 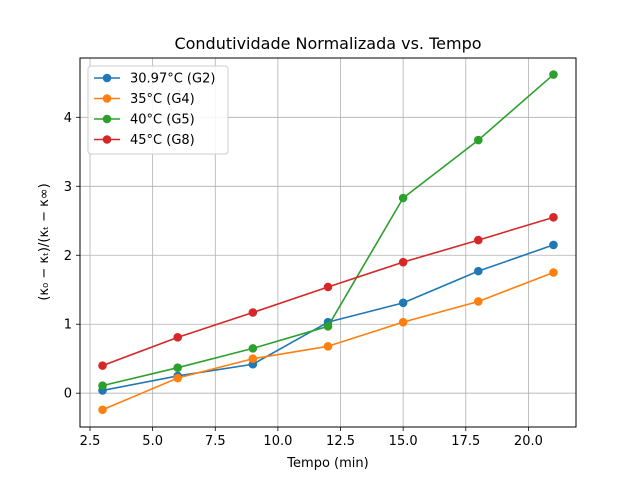 I want to click on legend-label: 30.97°C (G2), so click(x=172, y=79).